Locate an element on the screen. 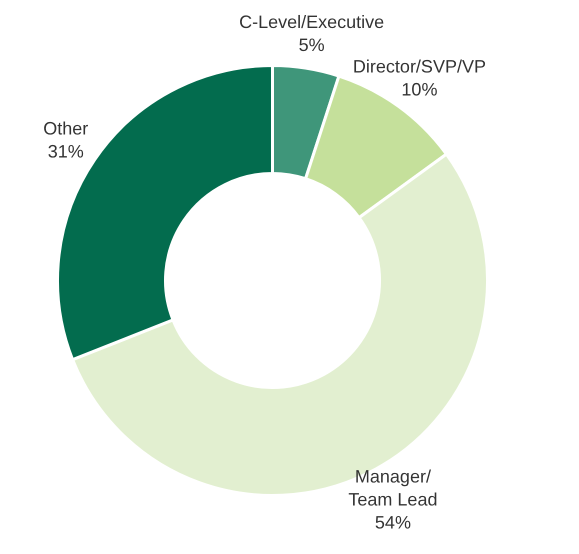 The image size is (579, 554). data-label: 10% is located at coordinates (419, 90).